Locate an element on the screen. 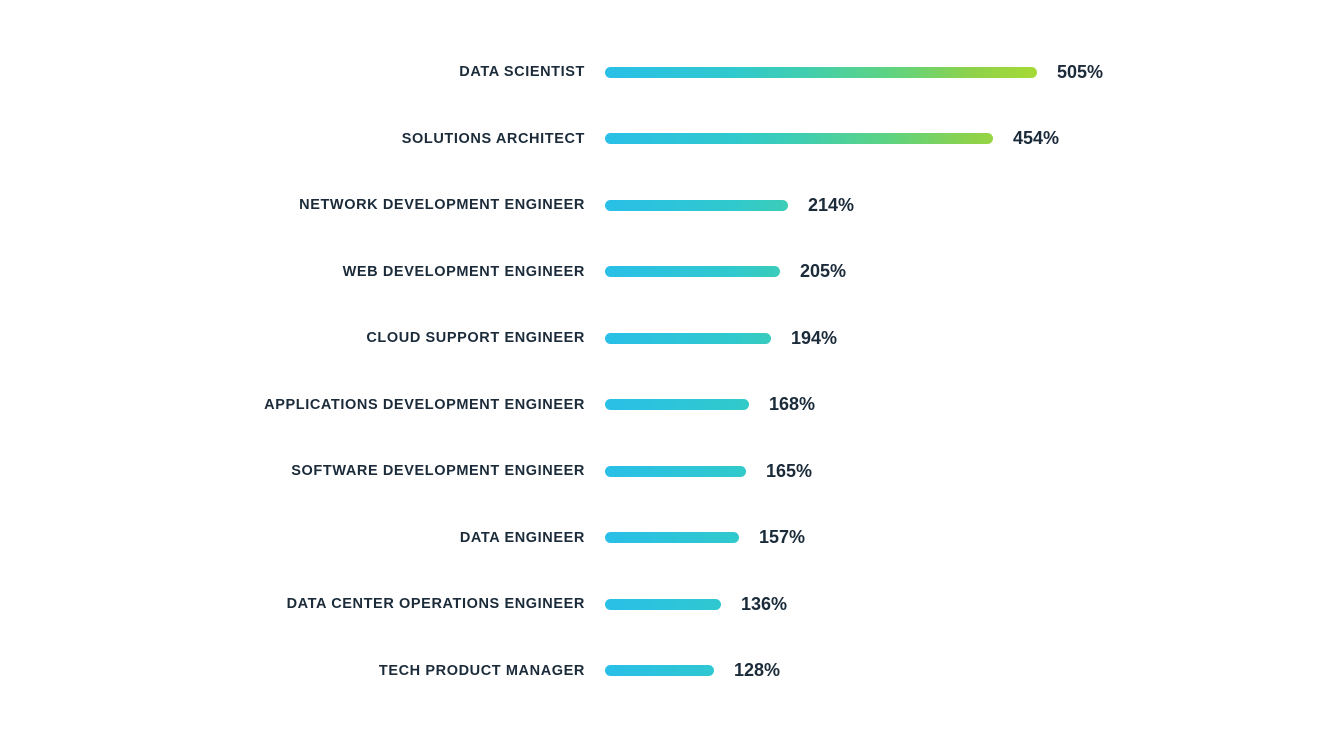 The width and height of the screenshot is (1320, 743). chart-row: TECH PRODUCT MANAGER 128% is located at coordinates (660, 671).